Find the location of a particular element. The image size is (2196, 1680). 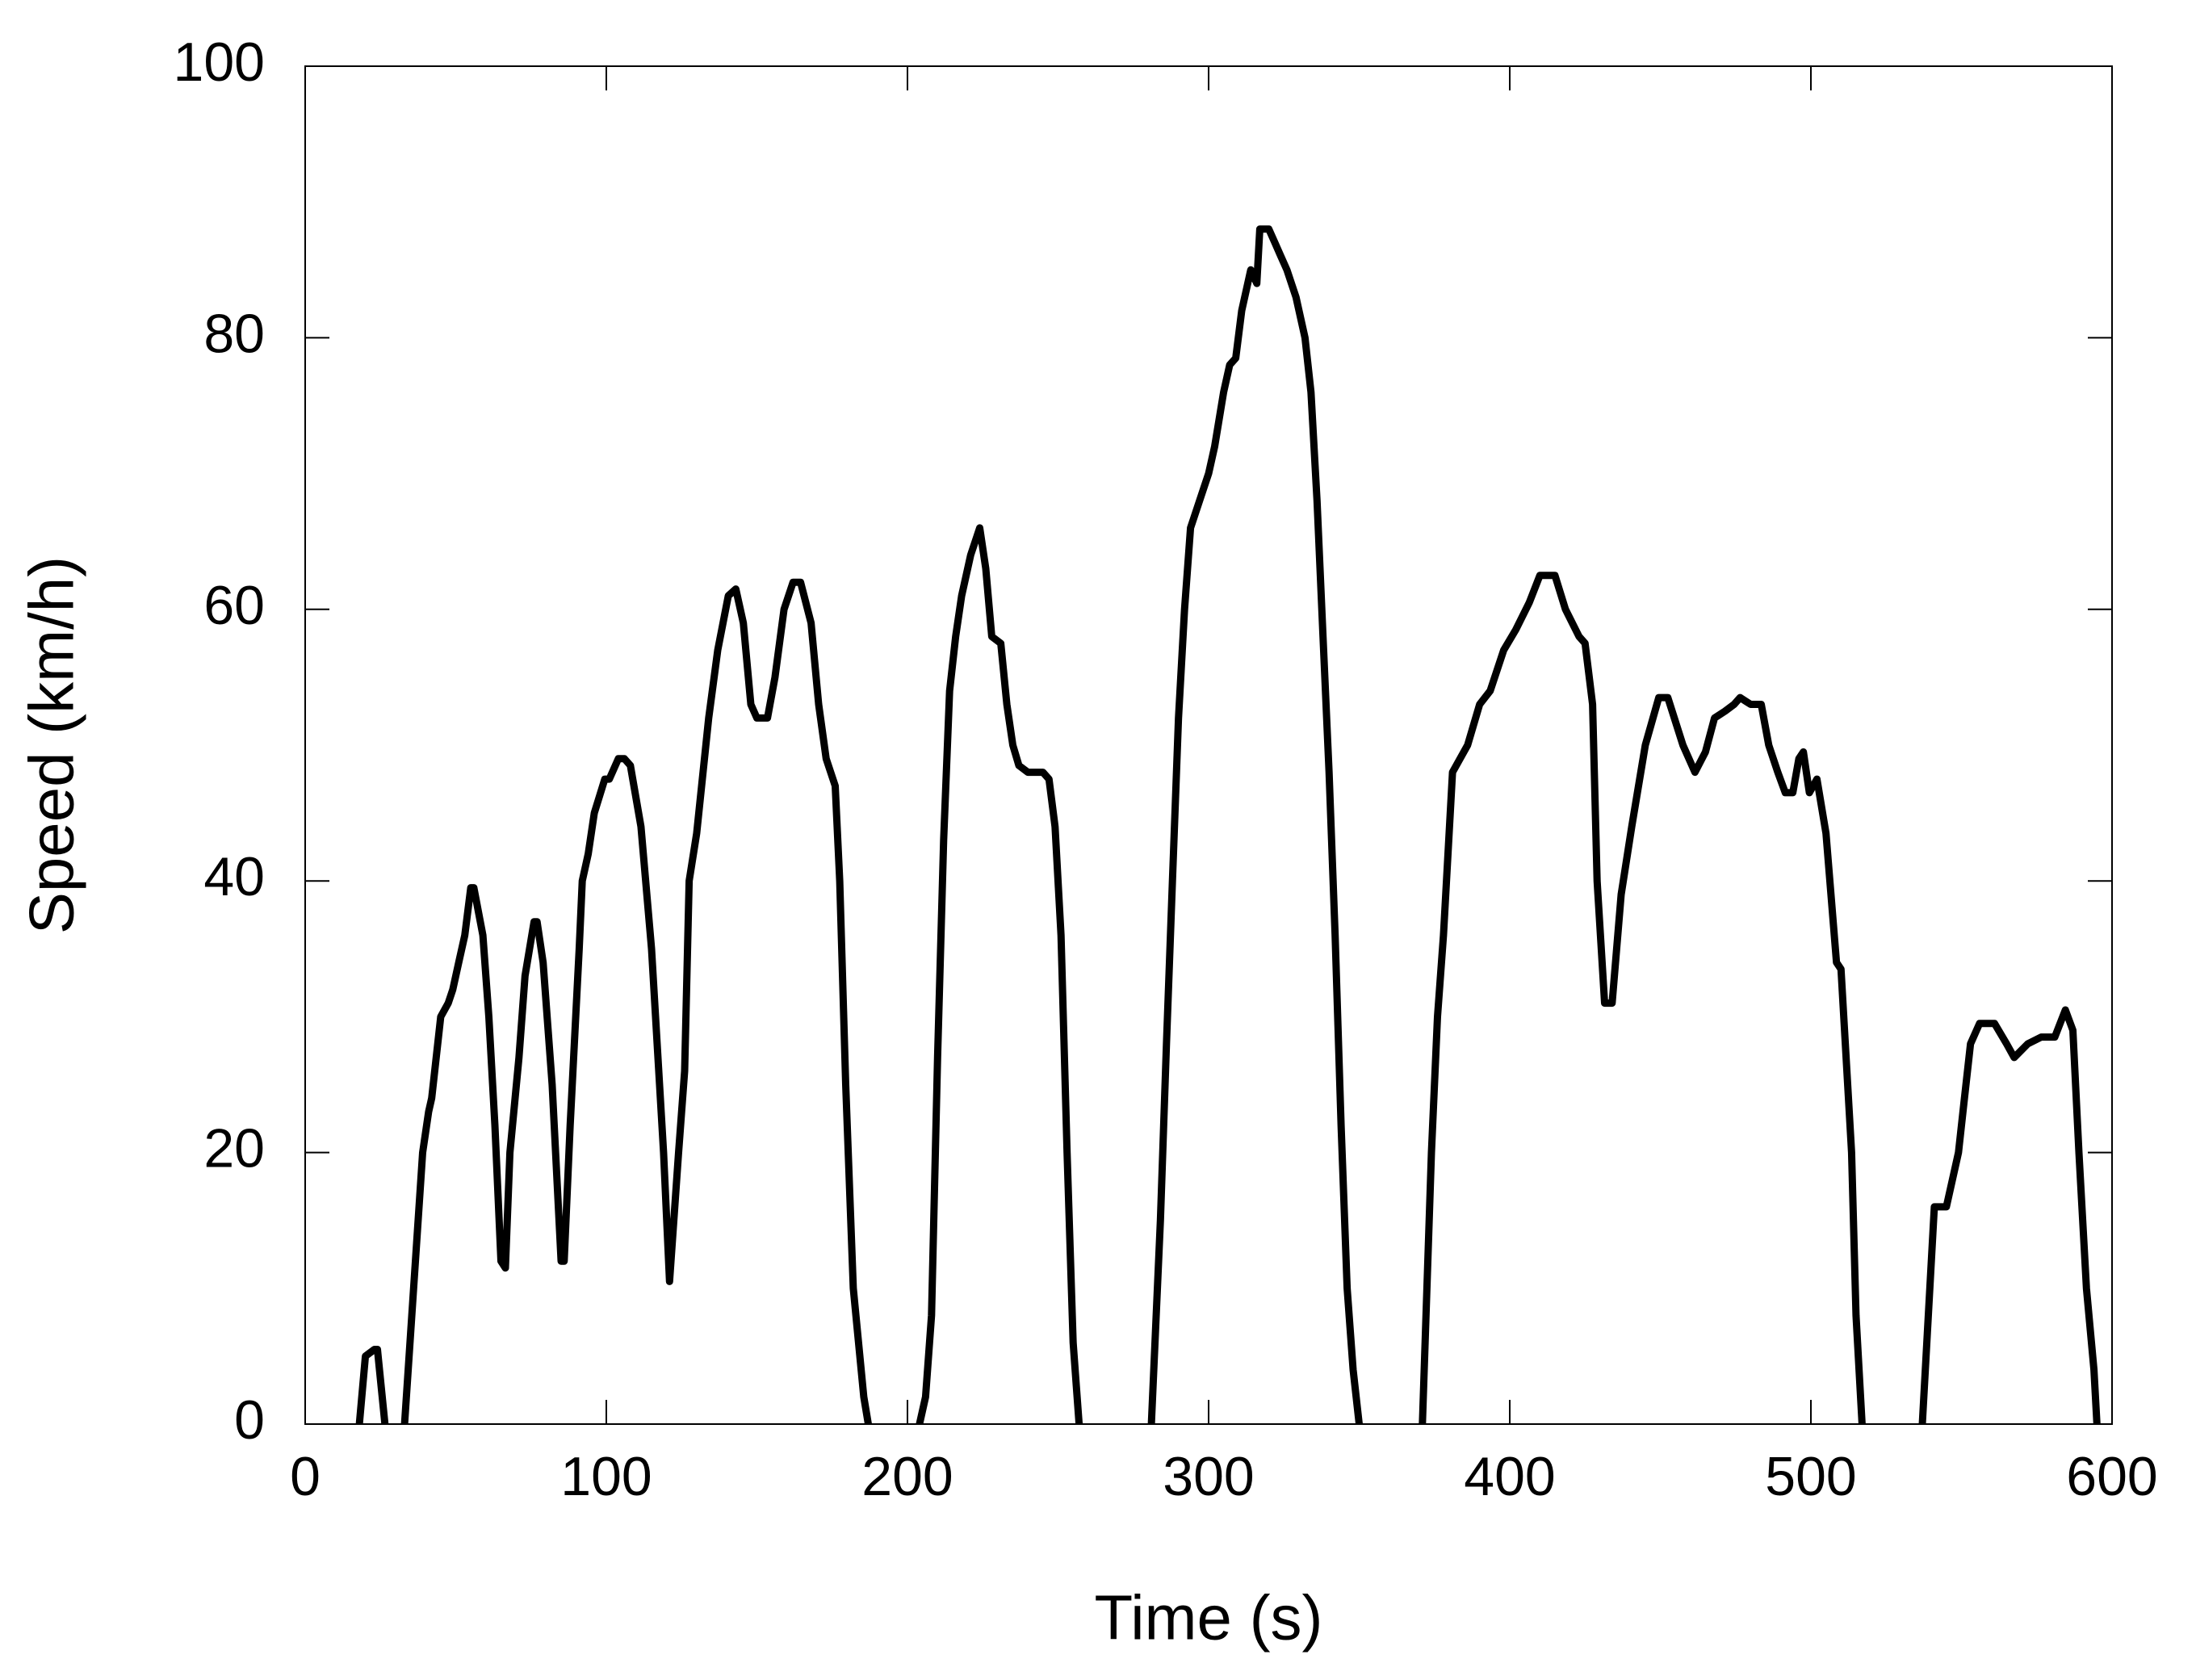

y-tick-label: 40 is located at coordinates (234, 876).